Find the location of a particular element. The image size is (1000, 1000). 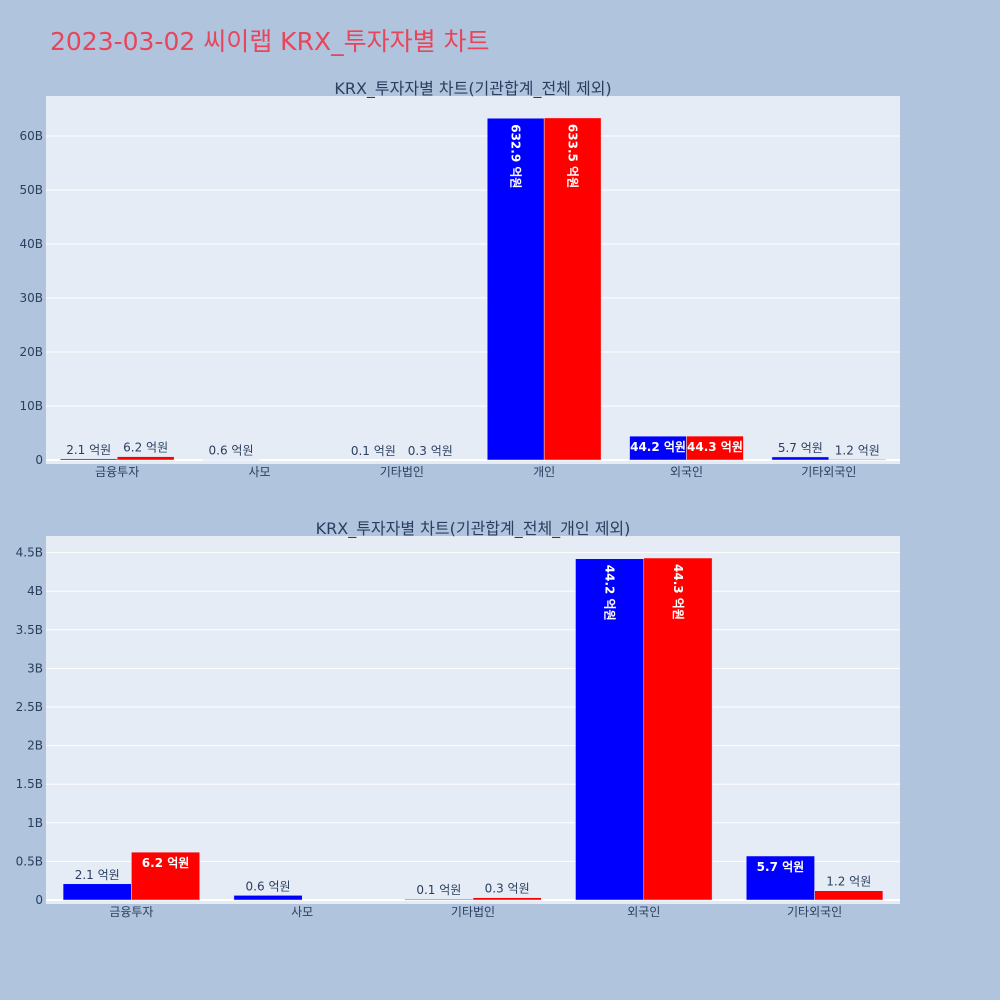

y-tick-label: 1.5B is located at coordinates (29, 784).